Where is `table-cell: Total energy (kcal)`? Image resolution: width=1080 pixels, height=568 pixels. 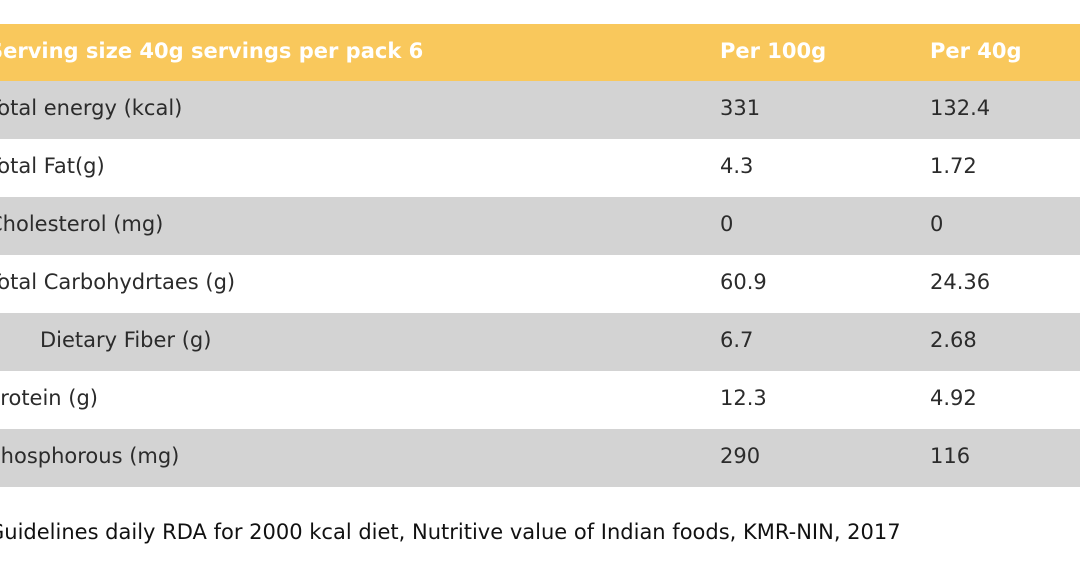 table-cell: Total energy (kcal) is located at coordinates (91, 108).